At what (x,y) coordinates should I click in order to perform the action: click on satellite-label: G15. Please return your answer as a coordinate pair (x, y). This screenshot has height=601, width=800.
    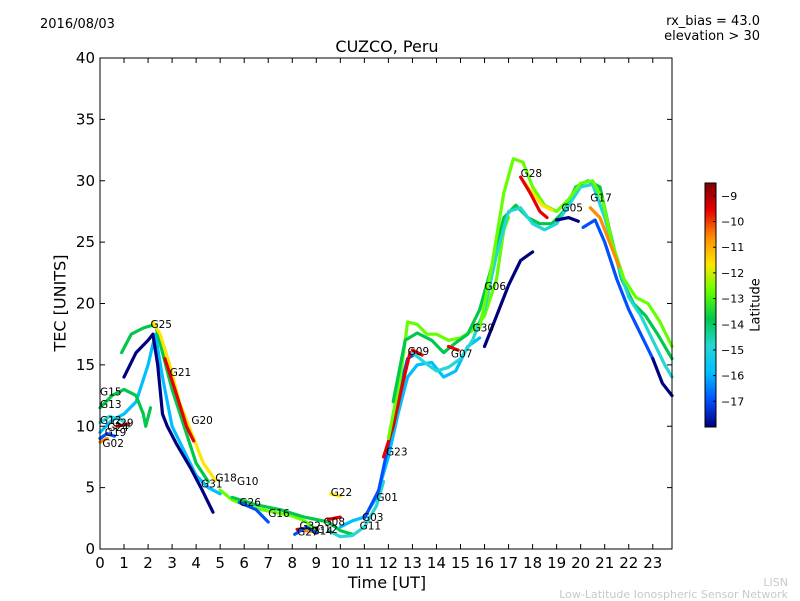
    Looking at the image, I should click on (111, 393).